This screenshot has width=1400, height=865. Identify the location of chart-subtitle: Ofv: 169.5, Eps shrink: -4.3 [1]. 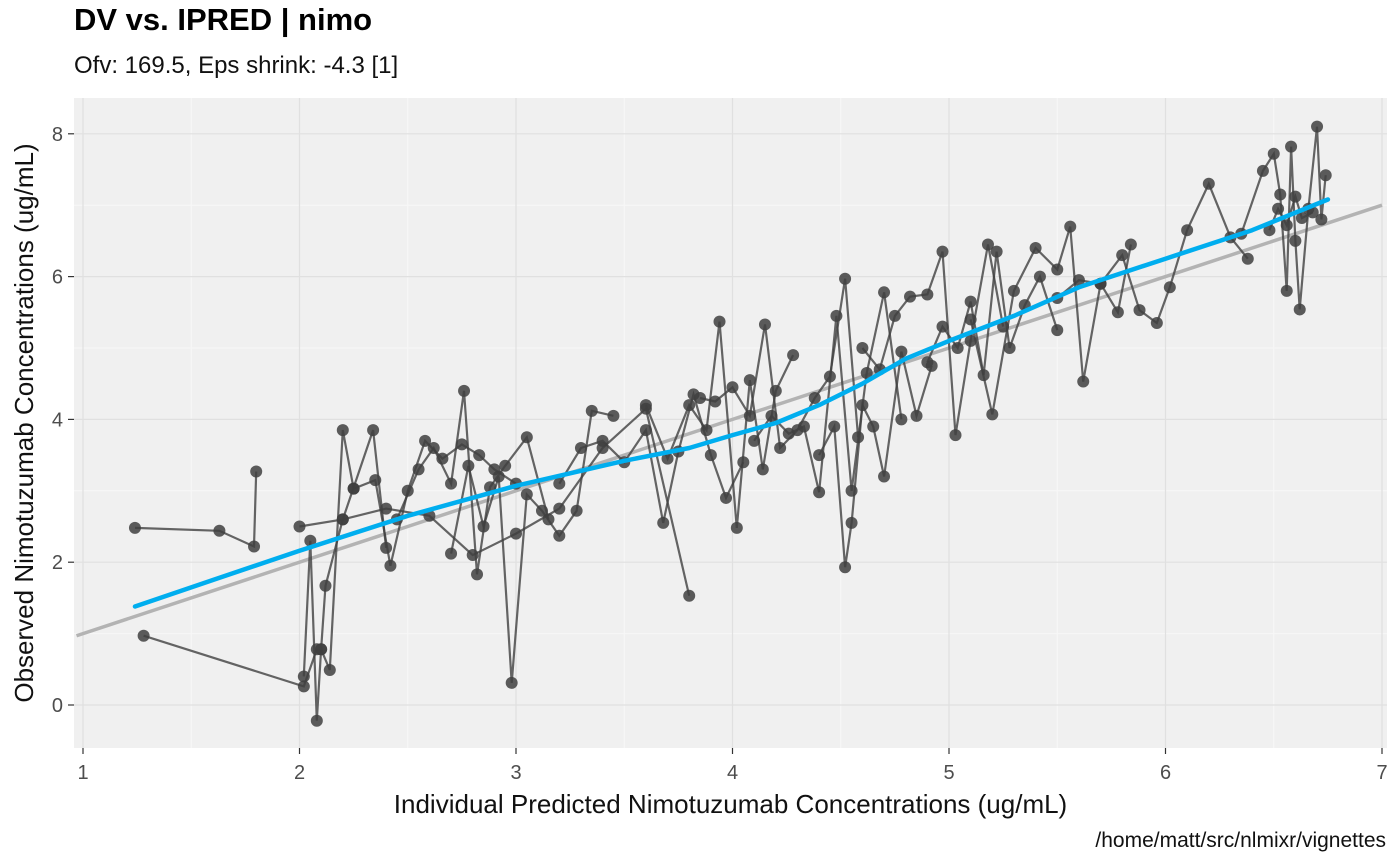
(236, 65).